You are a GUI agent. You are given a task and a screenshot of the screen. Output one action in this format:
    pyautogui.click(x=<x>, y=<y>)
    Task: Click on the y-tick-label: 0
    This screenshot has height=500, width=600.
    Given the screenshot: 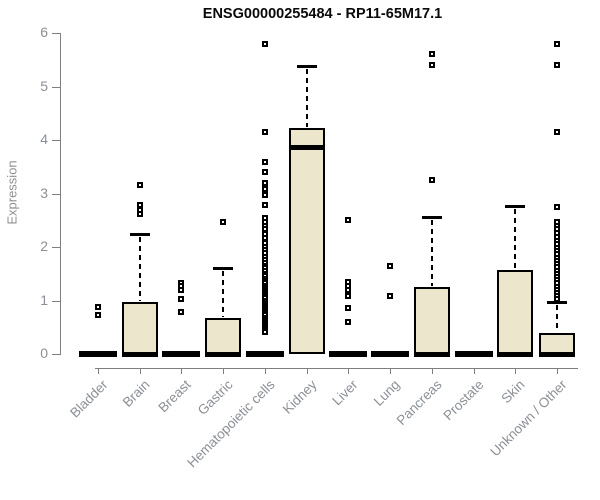 What is the action you would take?
    pyautogui.click(x=44, y=353)
    